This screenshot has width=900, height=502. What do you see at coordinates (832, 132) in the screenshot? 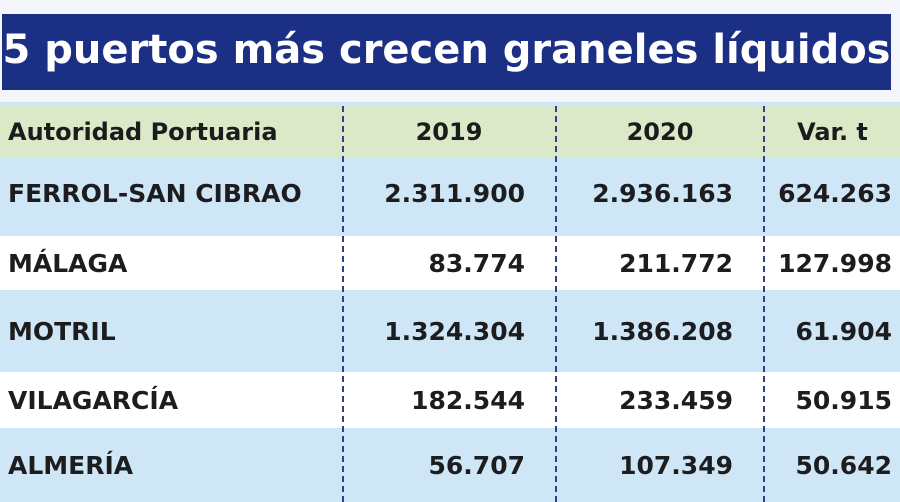
I see `header-var: Var. t` at bounding box center [832, 132].